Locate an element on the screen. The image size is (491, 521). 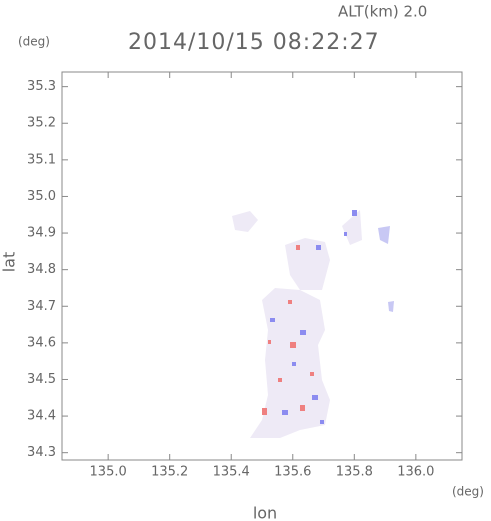
subtitle: ALT(km) 2.0 is located at coordinates (382, 12).